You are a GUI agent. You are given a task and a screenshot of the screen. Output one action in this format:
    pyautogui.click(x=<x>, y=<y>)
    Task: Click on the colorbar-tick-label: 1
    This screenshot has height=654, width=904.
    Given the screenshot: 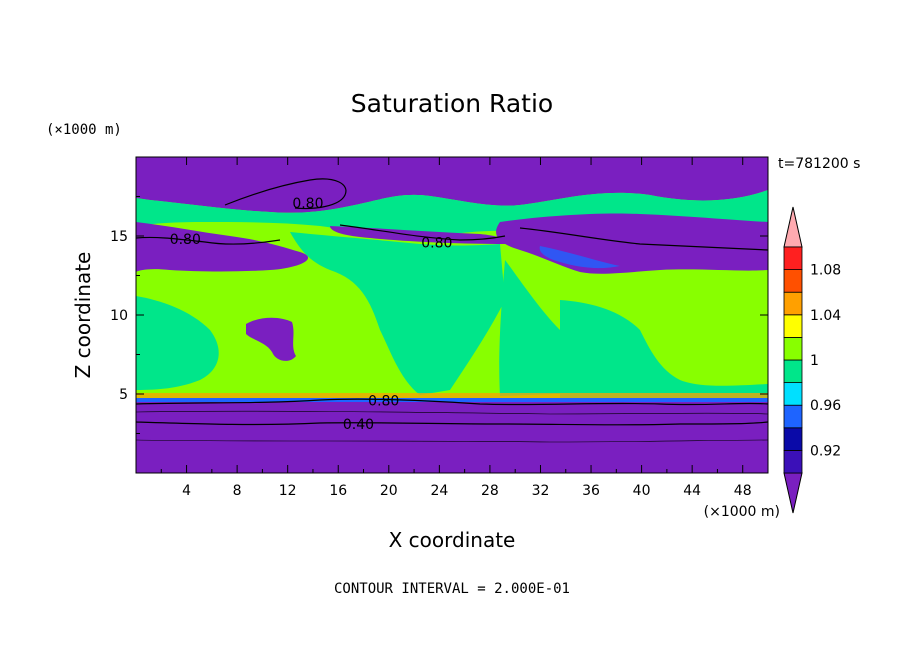 What is the action you would take?
    pyautogui.click(x=814, y=361)
    